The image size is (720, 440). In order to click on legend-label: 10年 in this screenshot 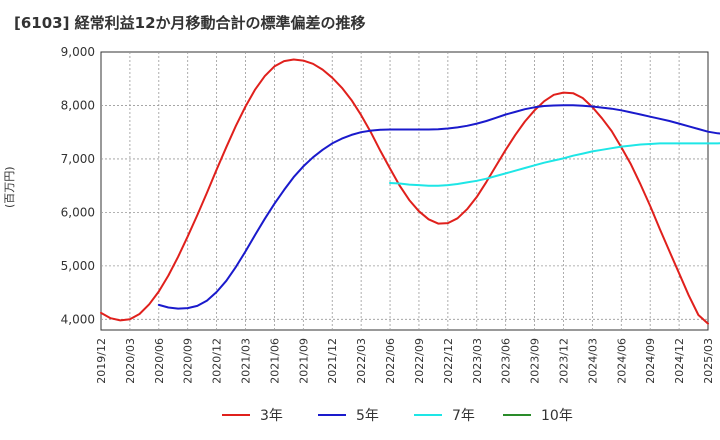, I will do `click(557, 416)`.